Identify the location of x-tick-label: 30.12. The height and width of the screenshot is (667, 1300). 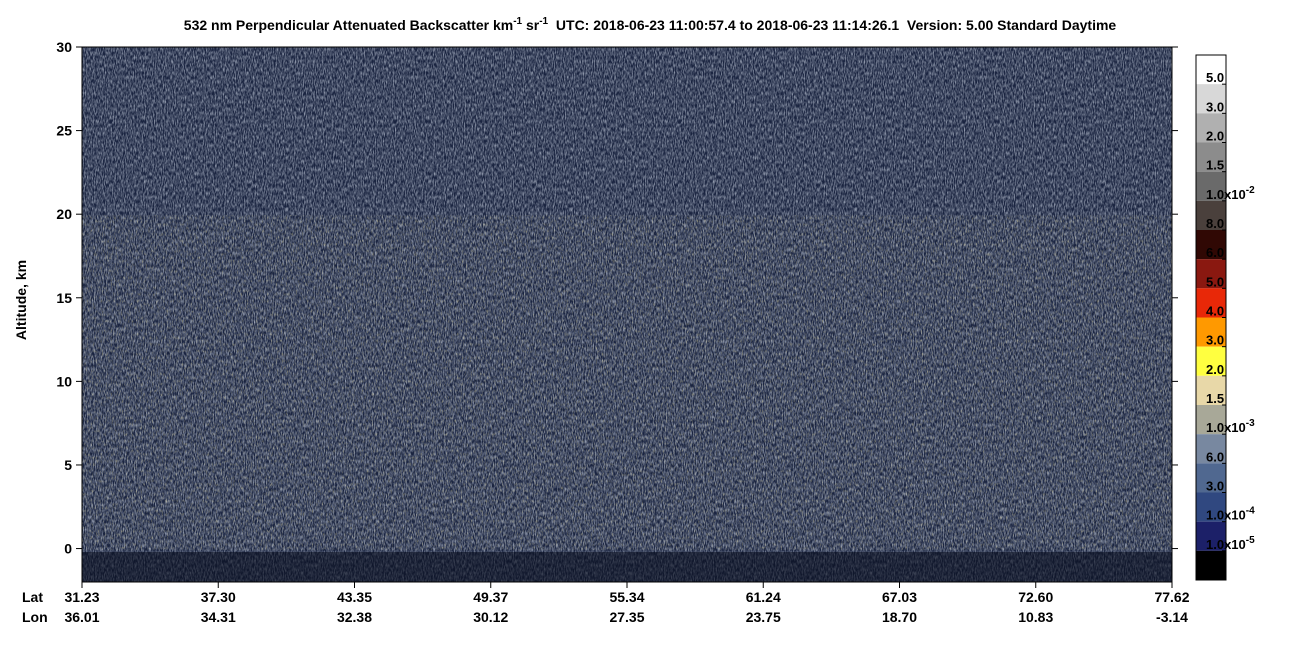
(490, 617).